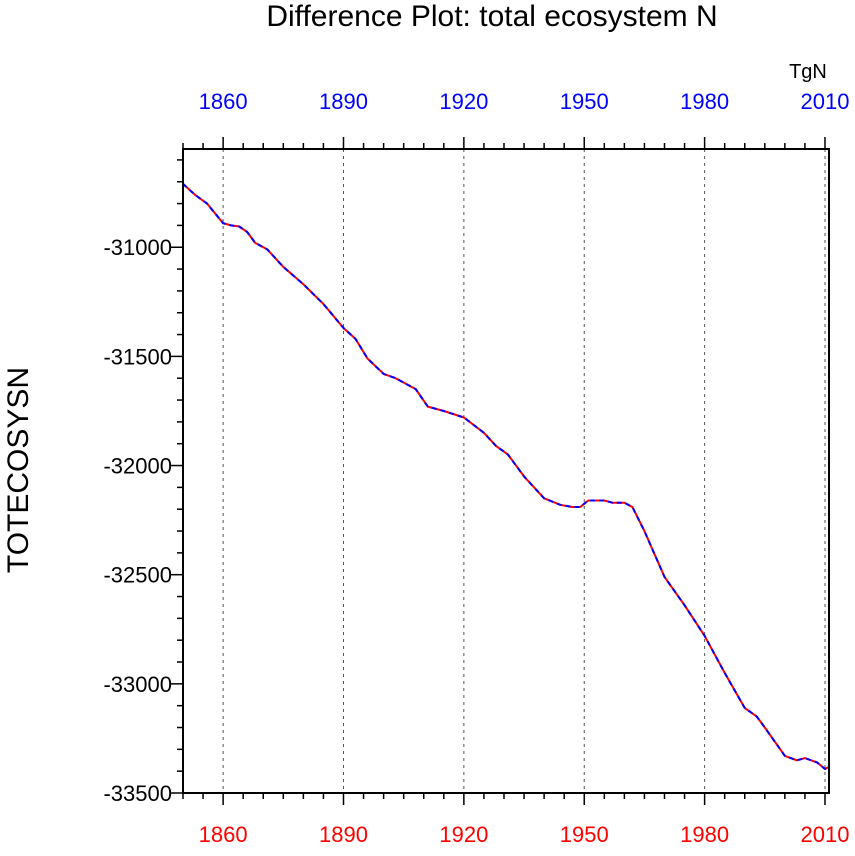  I want to click on y-tick-label: -33500, so click(137, 793).